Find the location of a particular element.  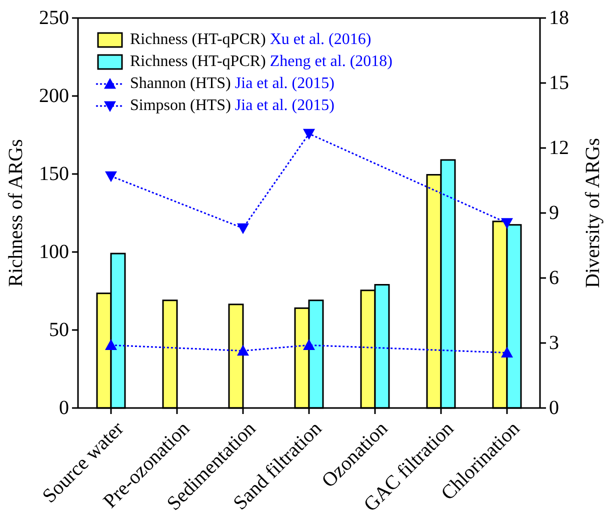

y-axis-title: Richness of ARGs is located at coordinates (16, 212).